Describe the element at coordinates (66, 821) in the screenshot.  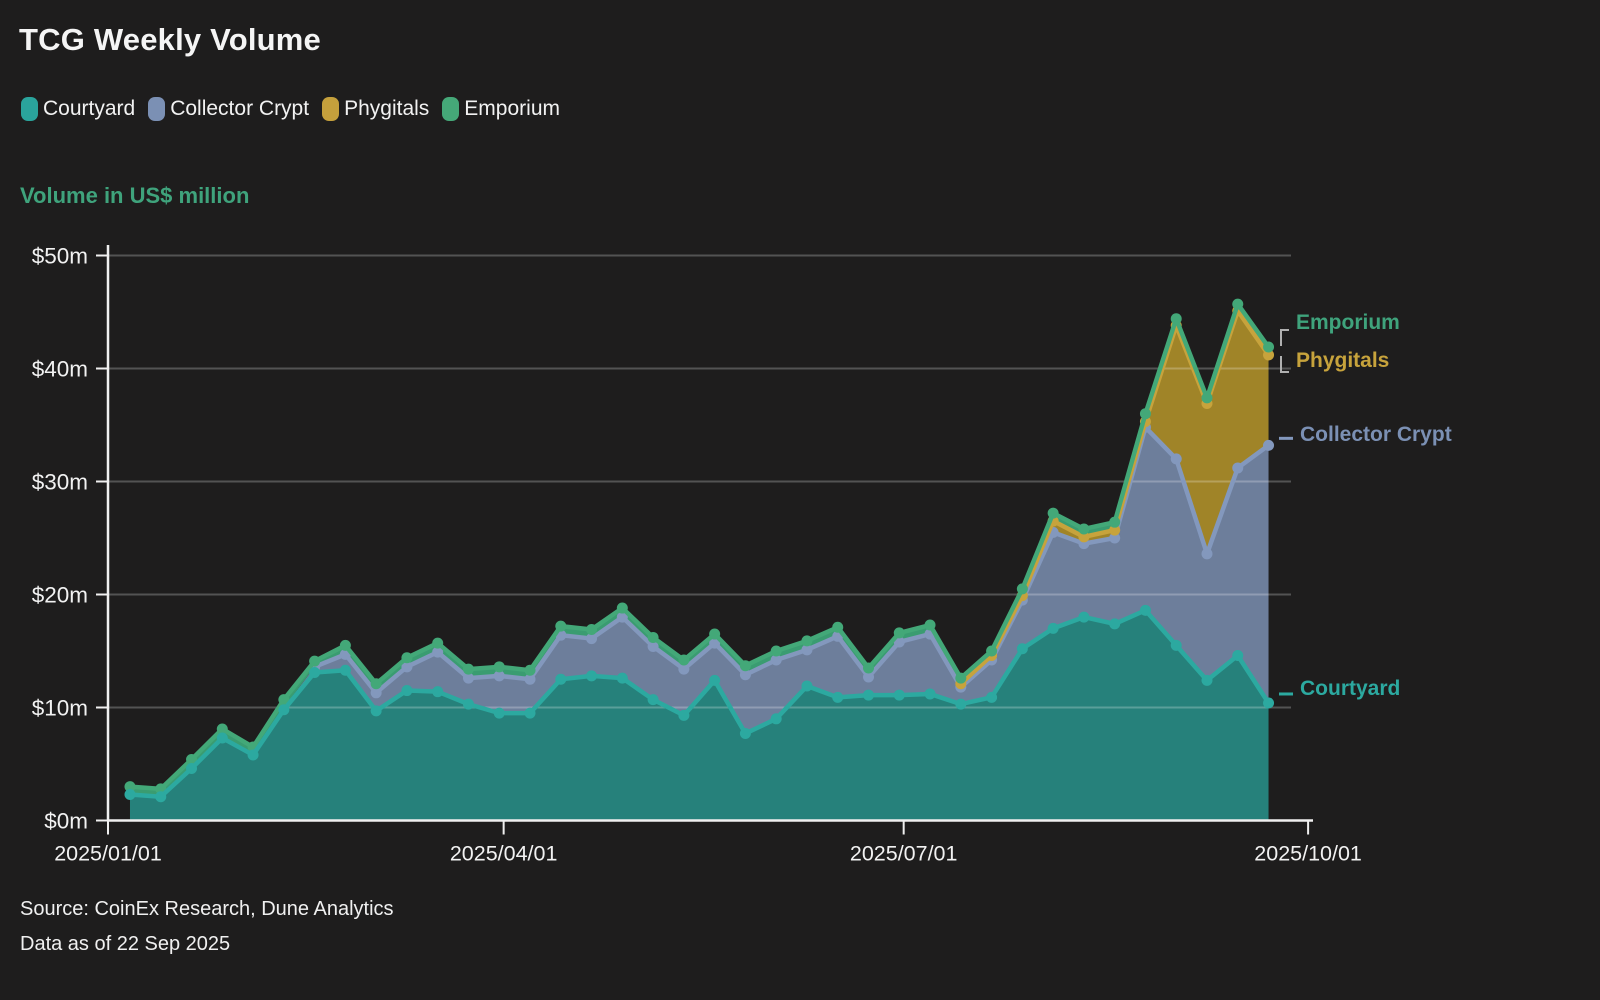
I see `y-tick-label: $0m` at that location.